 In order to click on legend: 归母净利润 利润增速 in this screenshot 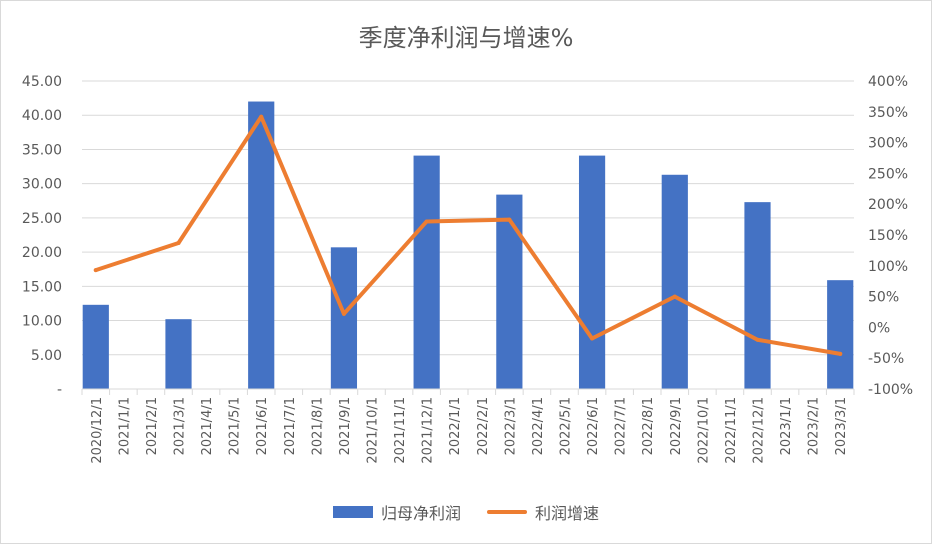, I will do `click(466, 512)`.